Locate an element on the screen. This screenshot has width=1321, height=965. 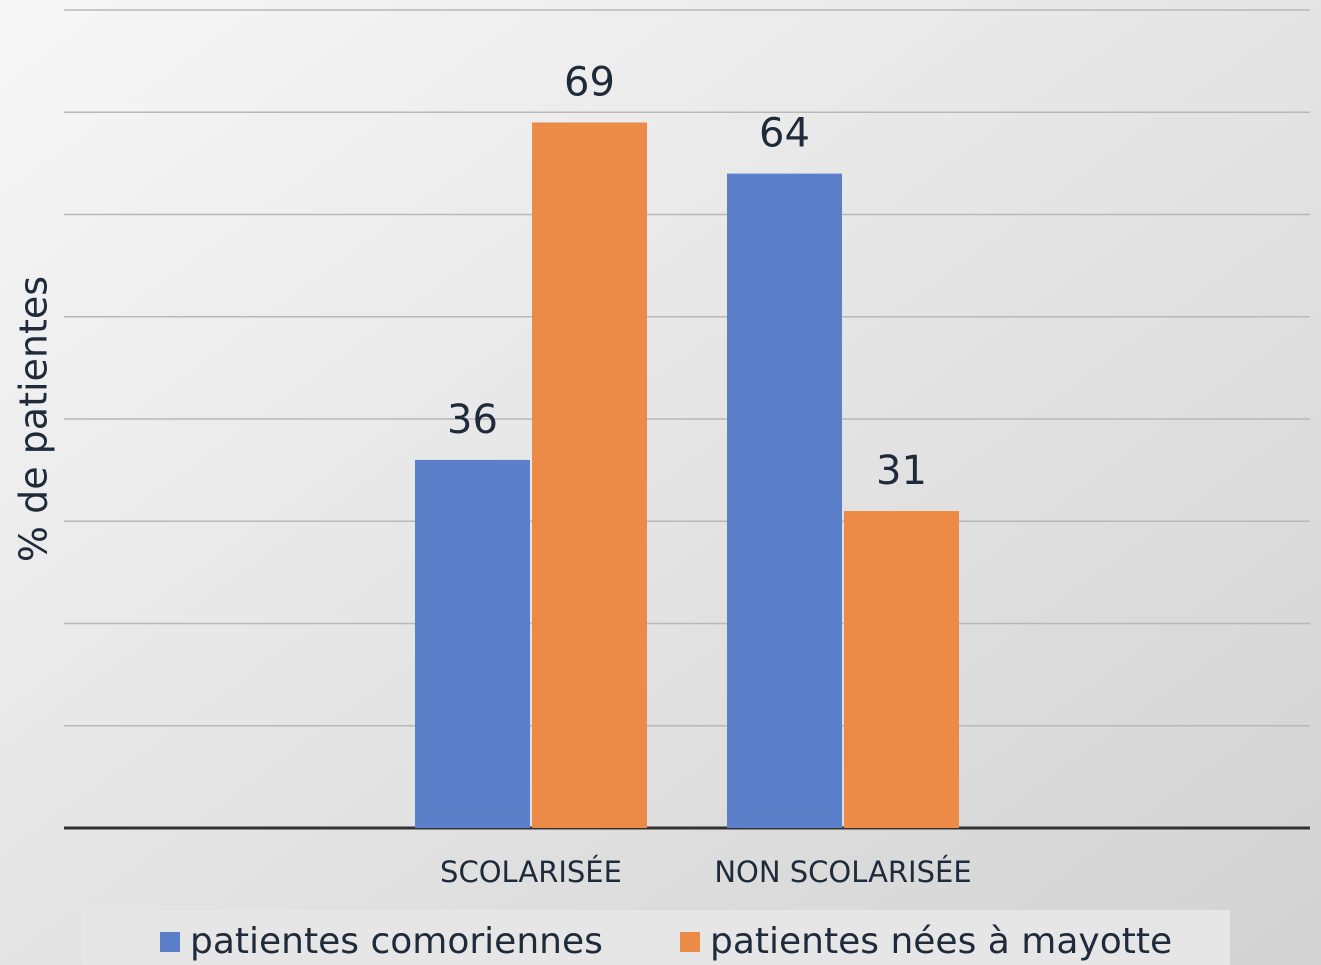
data-label: 36 is located at coordinates (472, 420).